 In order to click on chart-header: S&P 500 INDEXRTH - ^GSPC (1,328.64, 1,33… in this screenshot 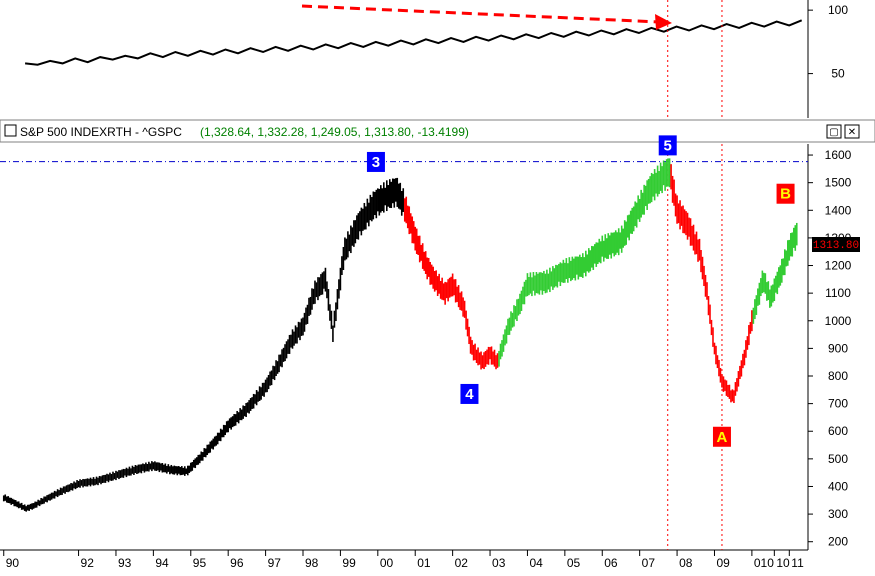, I will do `click(437, 131)`.